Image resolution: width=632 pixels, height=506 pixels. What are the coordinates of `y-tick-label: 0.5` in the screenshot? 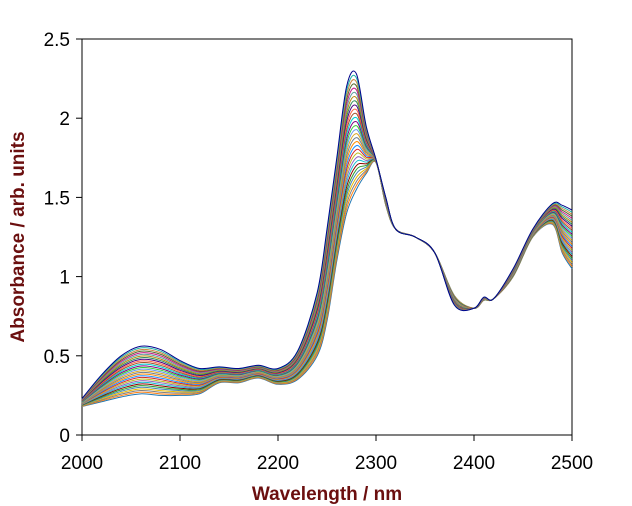 It's located at (57, 357).